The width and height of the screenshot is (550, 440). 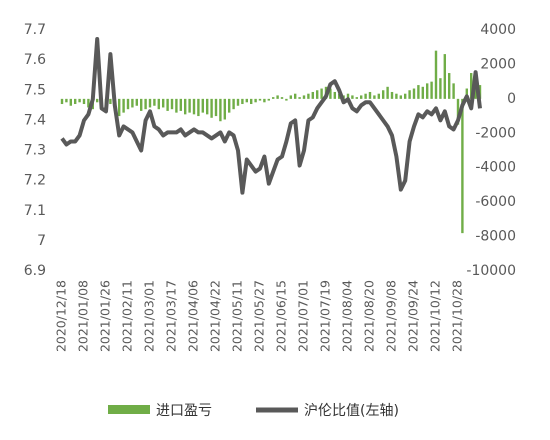 What do you see at coordinates (35, 181) in the screenshot?
I see `y-tick-label: 7.2` at bounding box center [35, 181].